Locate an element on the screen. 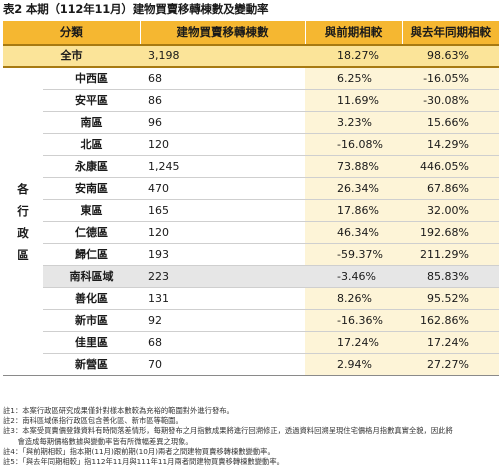 This screenshot has width=503, height=470. header-row: 分類 建物買賣移轉棟數 與前期相較 與去年同期相較 is located at coordinates (251, 33).